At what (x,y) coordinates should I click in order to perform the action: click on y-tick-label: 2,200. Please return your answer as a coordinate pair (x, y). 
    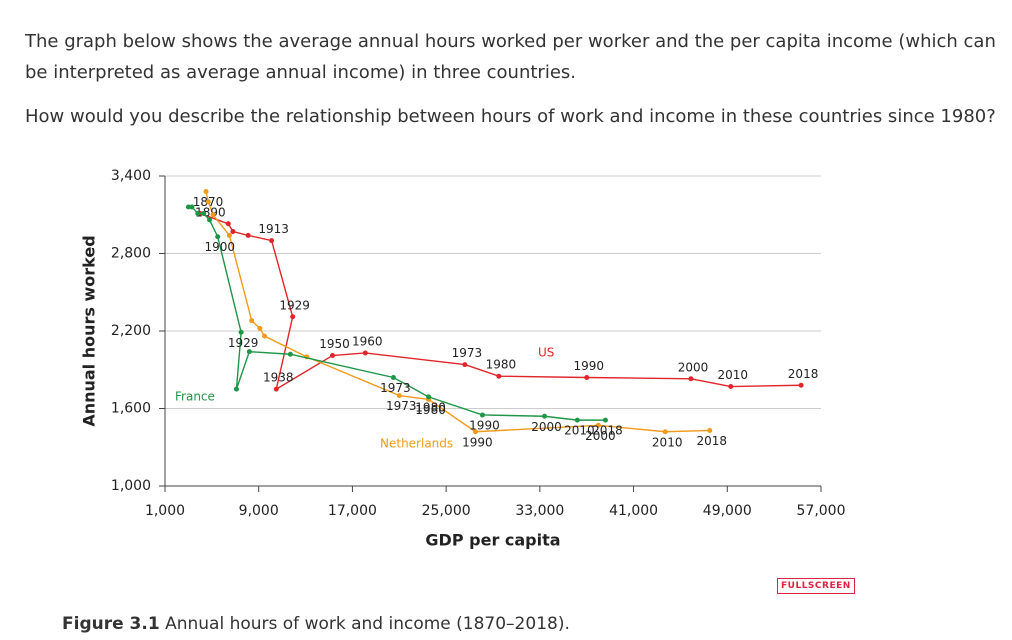
    Looking at the image, I should click on (131, 331).